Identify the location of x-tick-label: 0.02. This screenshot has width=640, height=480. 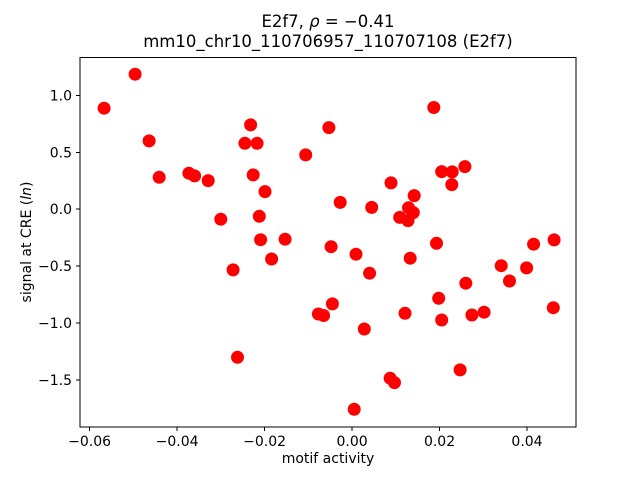
(439, 442).